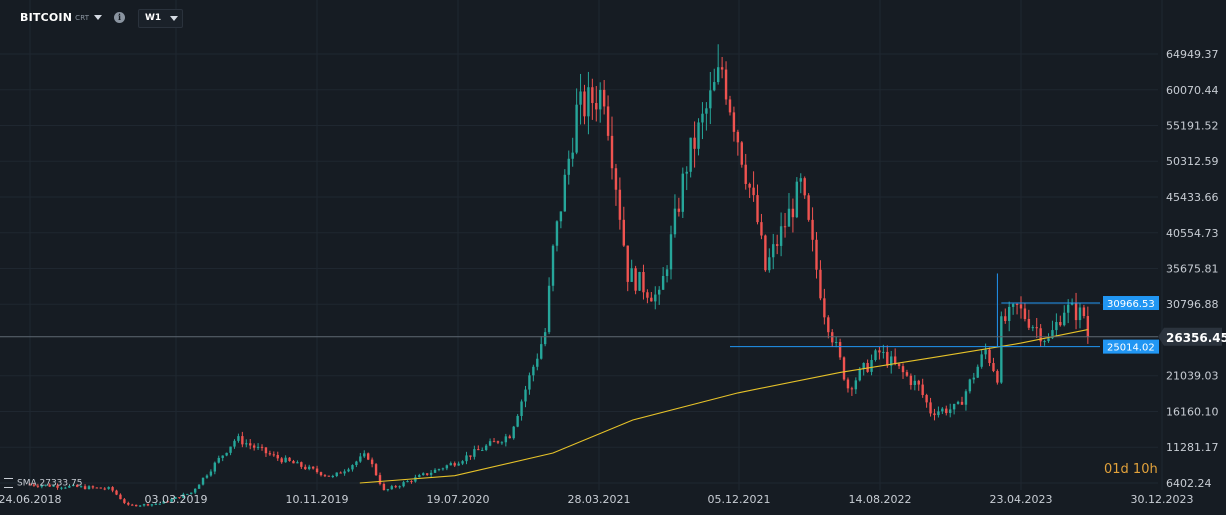  What do you see at coordinates (1131, 304) in the screenshot?
I see `level-badge-label: 30966.53` at bounding box center [1131, 304].